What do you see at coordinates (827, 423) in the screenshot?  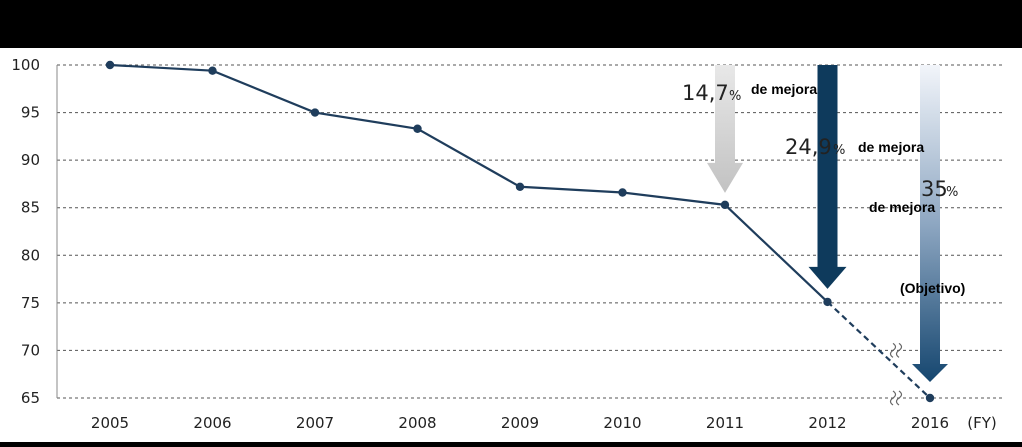 I see `x-tick-label-2012: 2012` at bounding box center [827, 423].